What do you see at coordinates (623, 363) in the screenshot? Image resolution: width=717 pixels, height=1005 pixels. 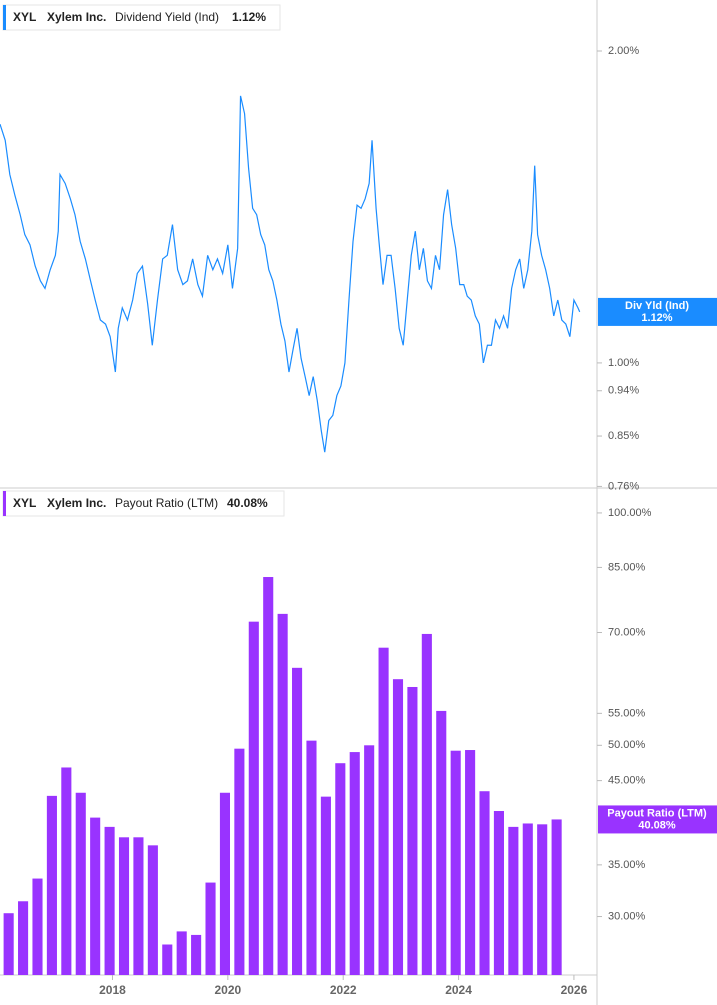 I see `y-tick-label: 1.00%` at bounding box center [623, 363].